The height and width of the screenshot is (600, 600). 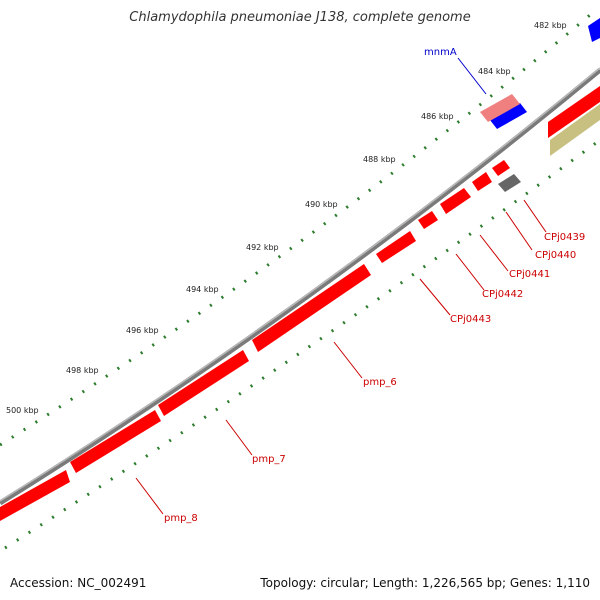 I want to click on tick-label-494: 494 kbp, so click(x=202, y=289).